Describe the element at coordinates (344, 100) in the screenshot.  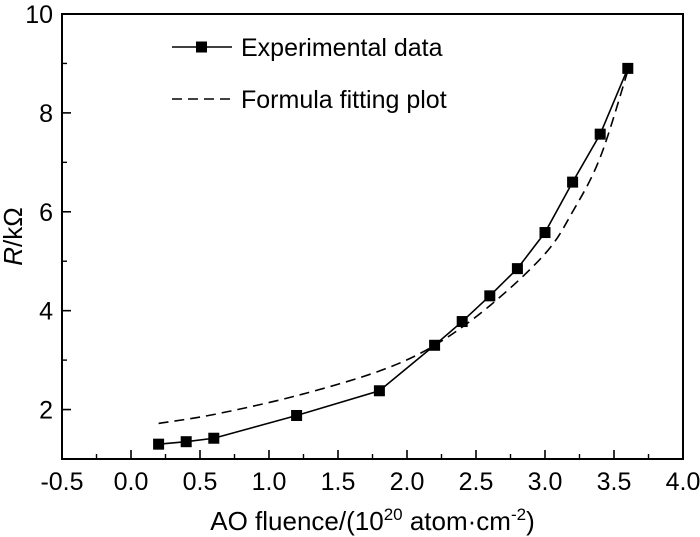
I see `legend-label-fitting: Formula fitting plot` at that location.